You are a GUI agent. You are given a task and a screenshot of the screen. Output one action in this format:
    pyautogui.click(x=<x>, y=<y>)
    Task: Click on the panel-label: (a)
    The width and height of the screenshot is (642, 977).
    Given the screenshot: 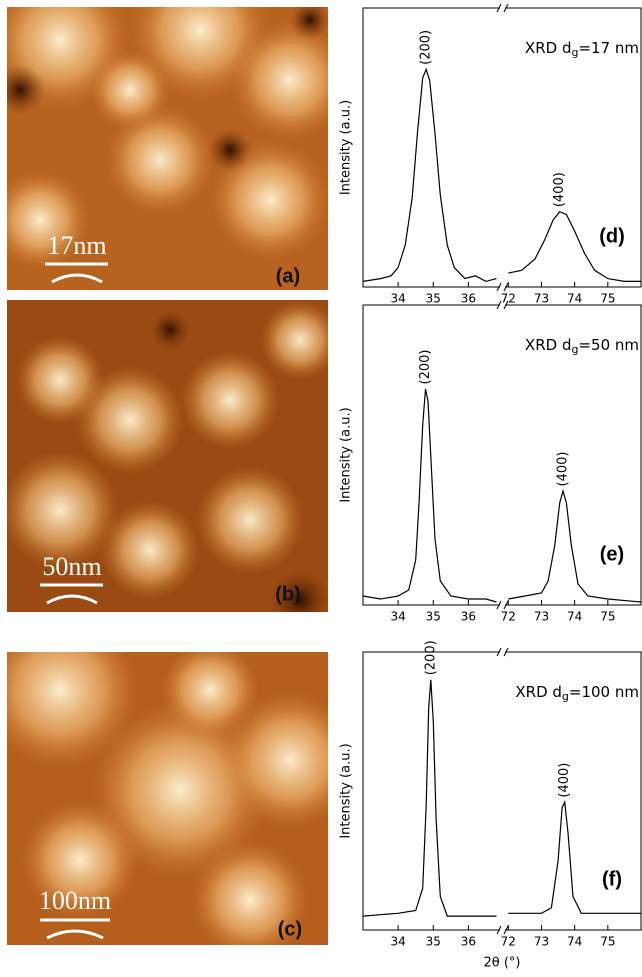 What is the action you would take?
    pyautogui.click(x=288, y=276)
    